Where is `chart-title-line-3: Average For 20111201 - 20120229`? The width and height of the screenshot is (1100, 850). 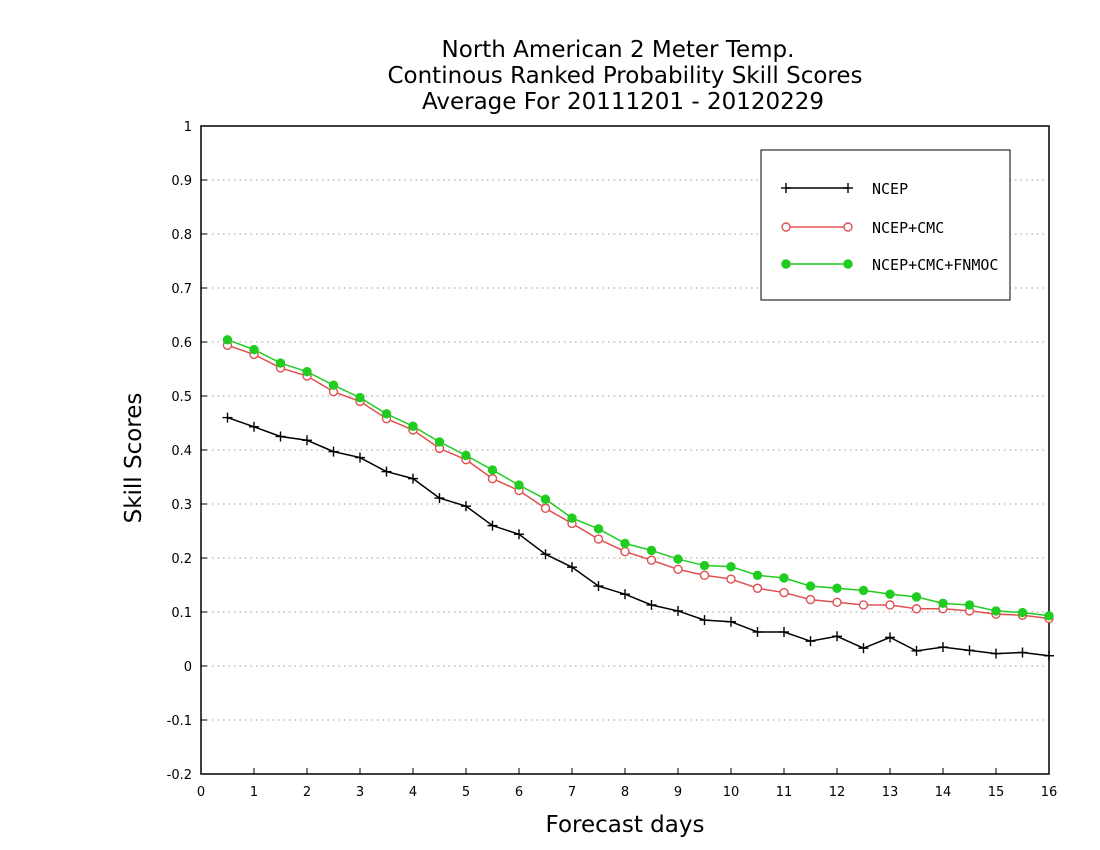
chart-title-line-3: Average For 20111201 - 20120229 is located at coordinates (623, 102).